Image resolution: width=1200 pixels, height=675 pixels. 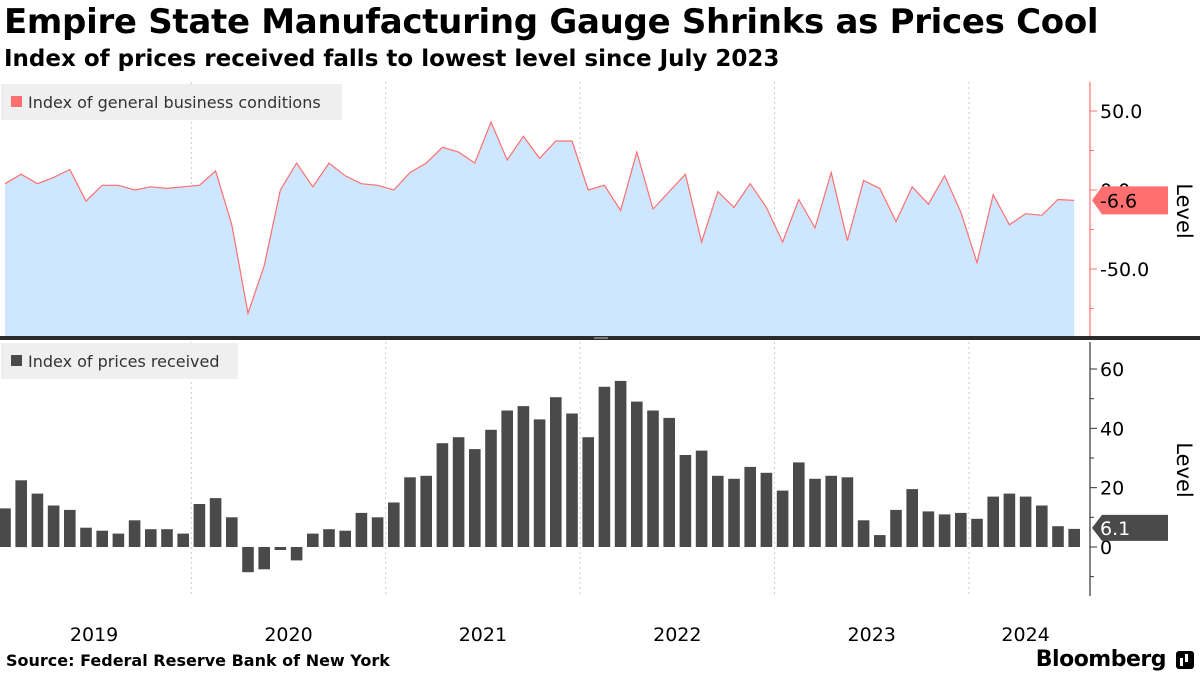 What do you see at coordinates (1112, 489) in the screenshot?
I see `y-tick-label: 20` at bounding box center [1112, 489].